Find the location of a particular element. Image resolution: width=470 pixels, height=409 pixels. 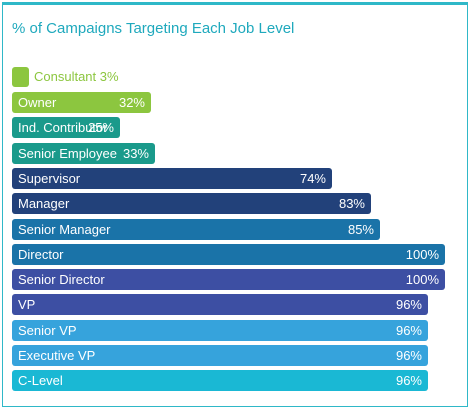

bar-senior-manager: Senior Manager 85% is located at coordinates (196, 229).